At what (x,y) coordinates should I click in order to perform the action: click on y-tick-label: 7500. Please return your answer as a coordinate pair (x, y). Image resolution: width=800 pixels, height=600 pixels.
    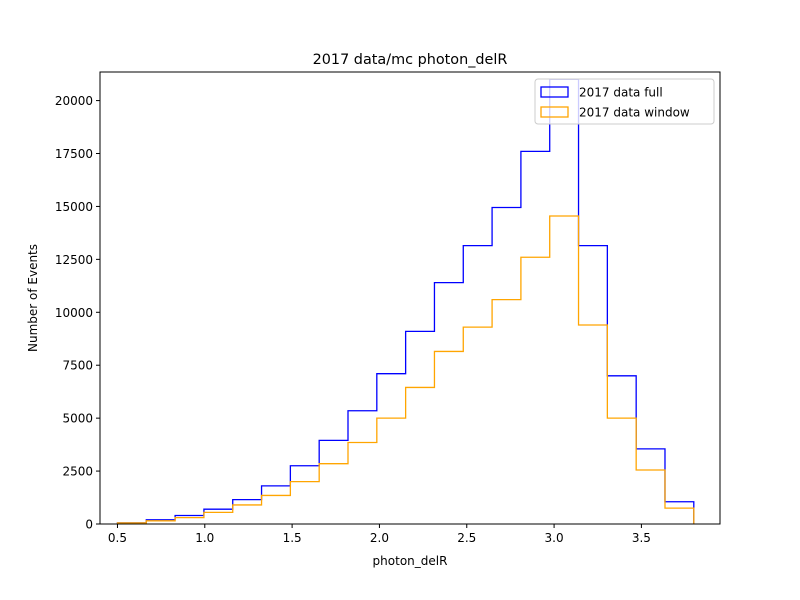
    Looking at the image, I should click on (77, 366).